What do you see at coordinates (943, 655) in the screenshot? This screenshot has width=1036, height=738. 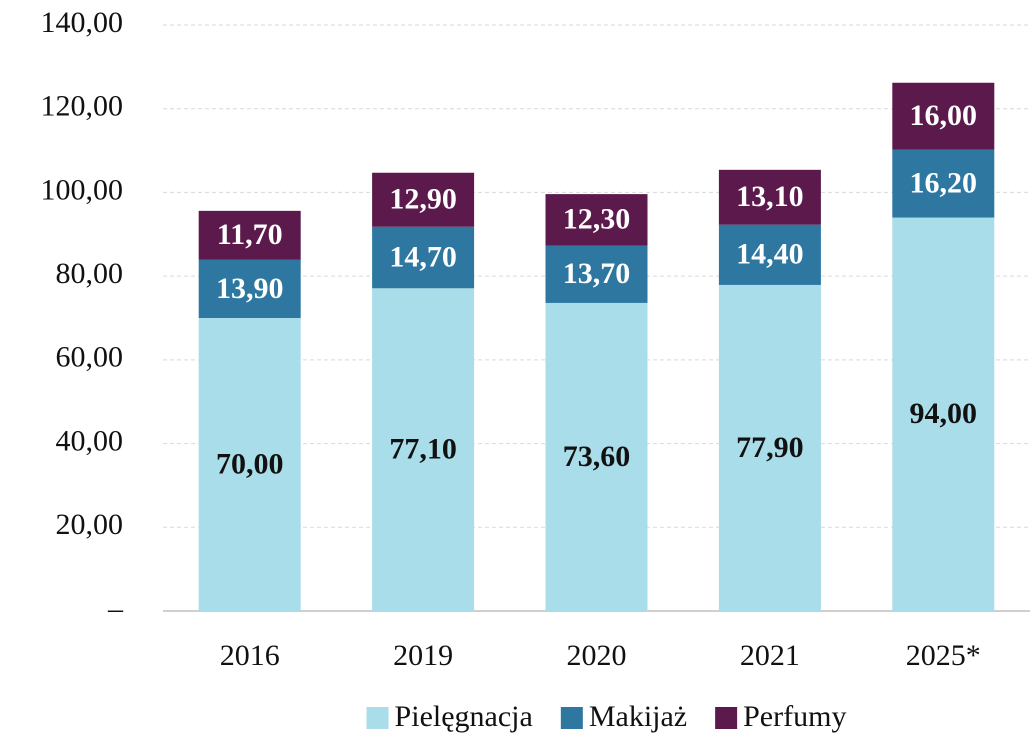 I see `x-tick-label: 2025*` at bounding box center [943, 655].